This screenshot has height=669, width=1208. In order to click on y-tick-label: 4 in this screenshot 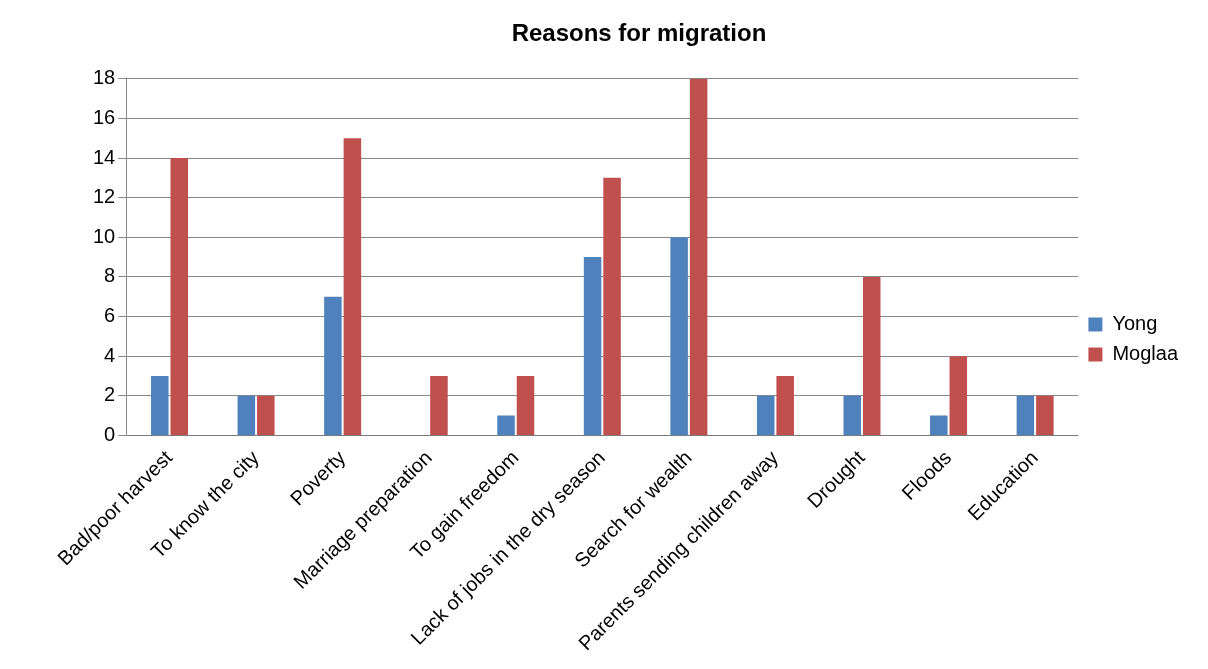, I will do `click(110, 354)`.